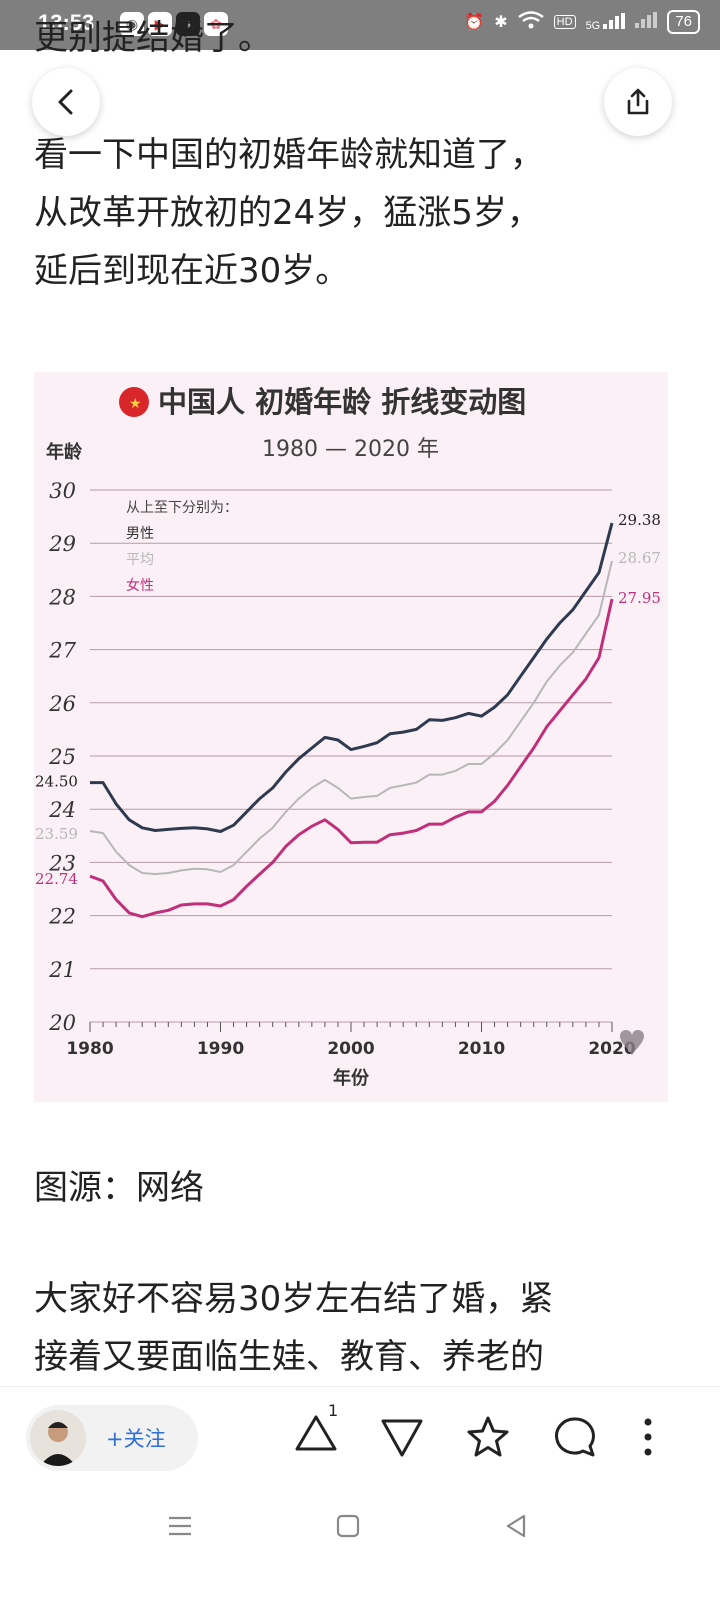  I want to click on follow-label: +关注, so click(136, 1439).